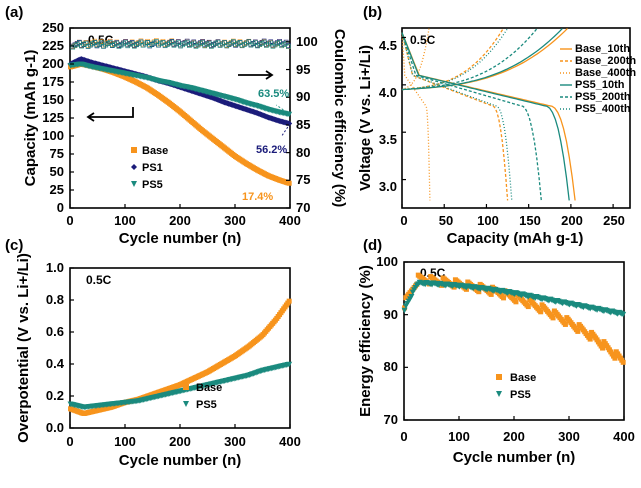  What do you see at coordinates (515, 238) in the screenshot?
I see `b-xlabel: Capacity (mAh g-1)` at bounding box center [515, 238].